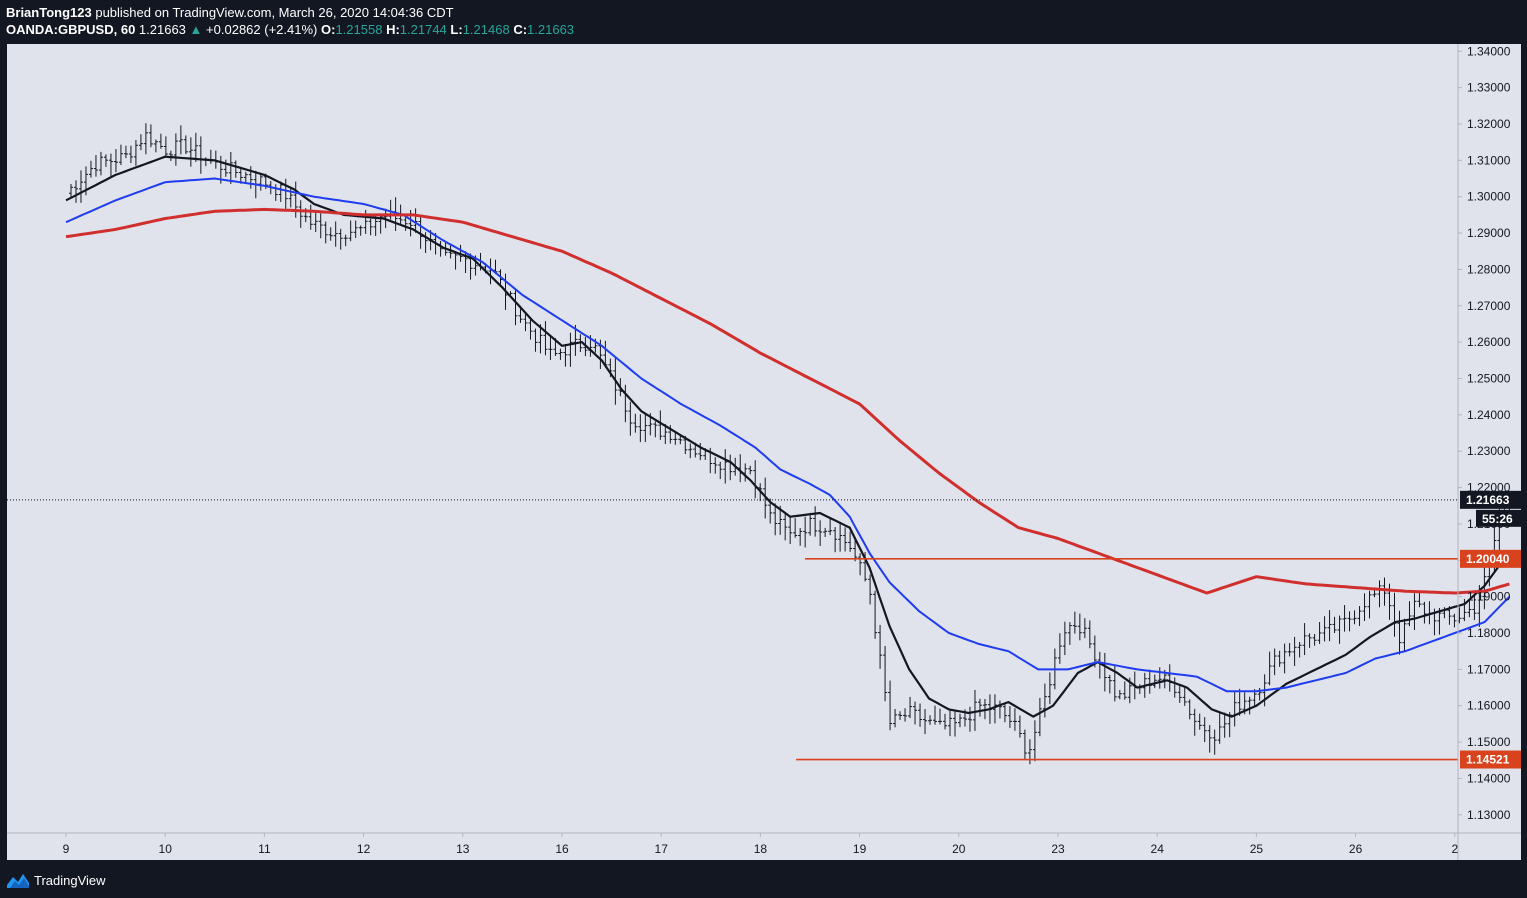 Image resolution: width=1527 pixels, height=898 pixels. What do you see at coordinates (66, 849) in the screenshot?
I see `time-tick-label: 9` at bounding box center [66, 849].